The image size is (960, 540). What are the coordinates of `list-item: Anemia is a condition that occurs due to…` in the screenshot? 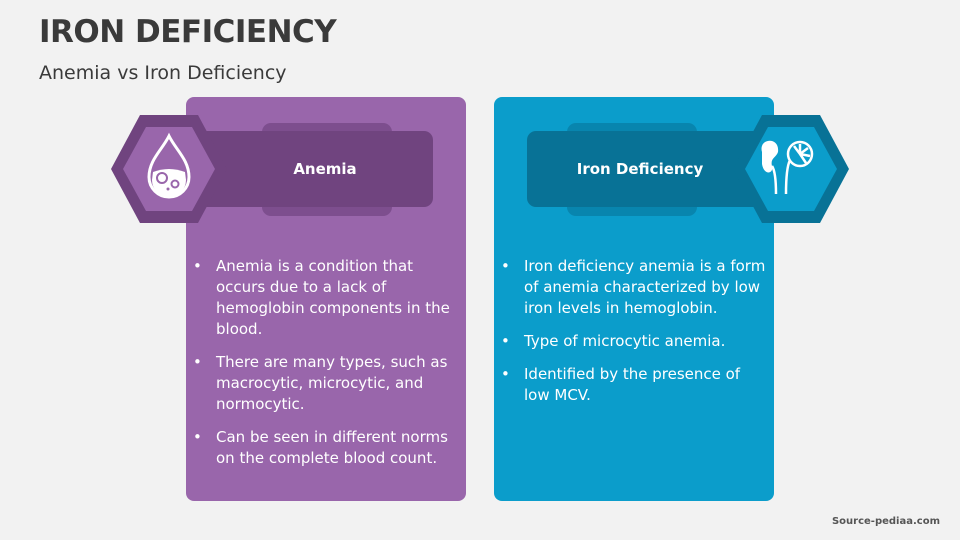 It's located at (326, 298).